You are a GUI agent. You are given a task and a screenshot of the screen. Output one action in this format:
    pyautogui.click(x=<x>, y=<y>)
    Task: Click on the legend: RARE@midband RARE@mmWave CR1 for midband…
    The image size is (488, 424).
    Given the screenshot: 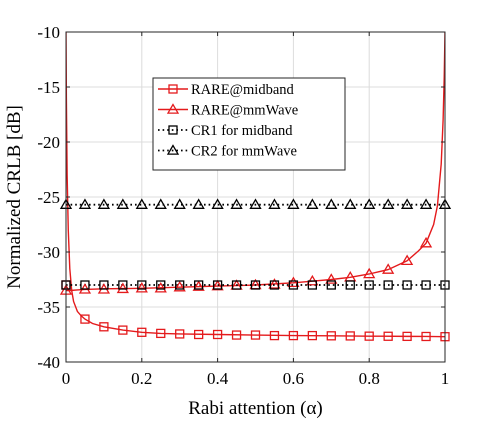 What is the action you would take?
    pyautogui.click(x=249, y=124)
    